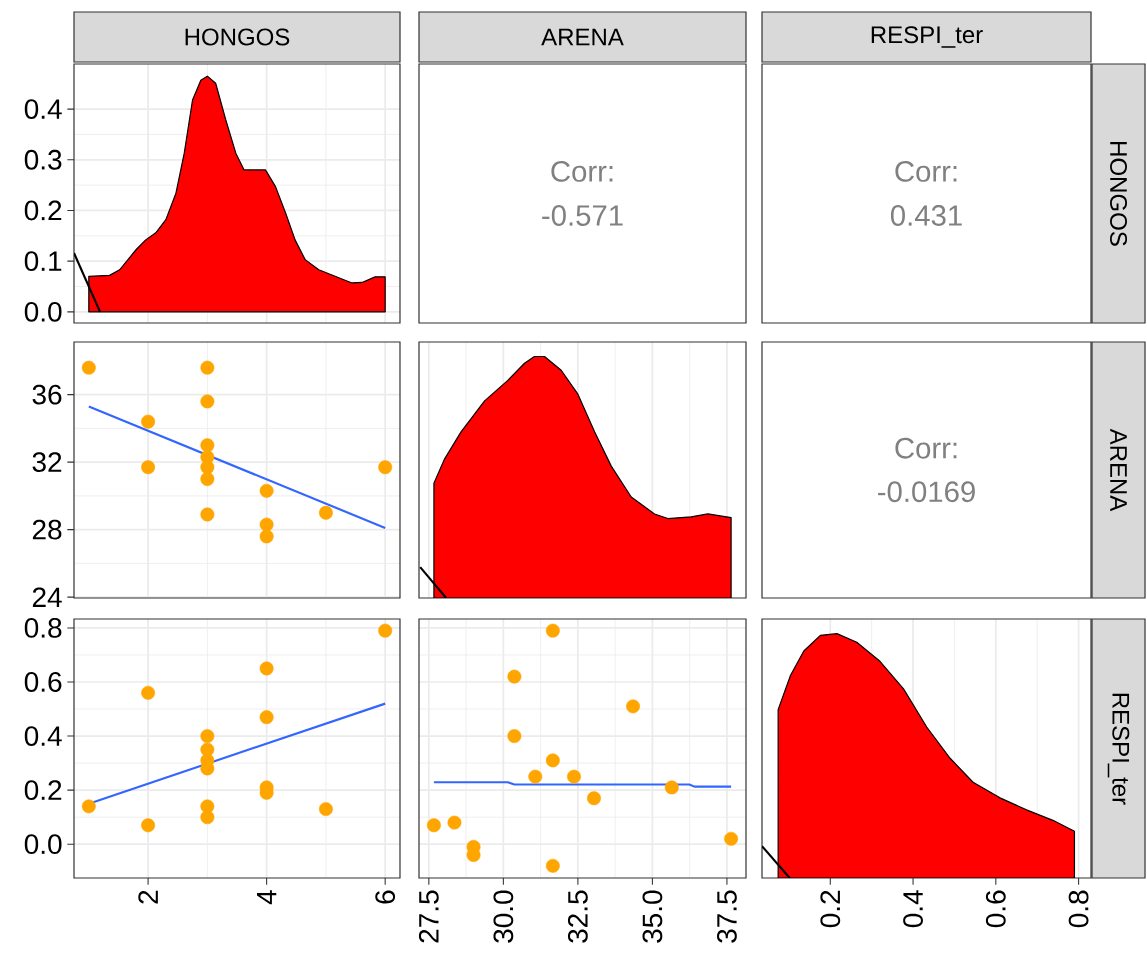  What do you see at coordinates (577, 916) in the screenshot?
I see `x-tick-label: 32.5` at bounding box center [577, 916].